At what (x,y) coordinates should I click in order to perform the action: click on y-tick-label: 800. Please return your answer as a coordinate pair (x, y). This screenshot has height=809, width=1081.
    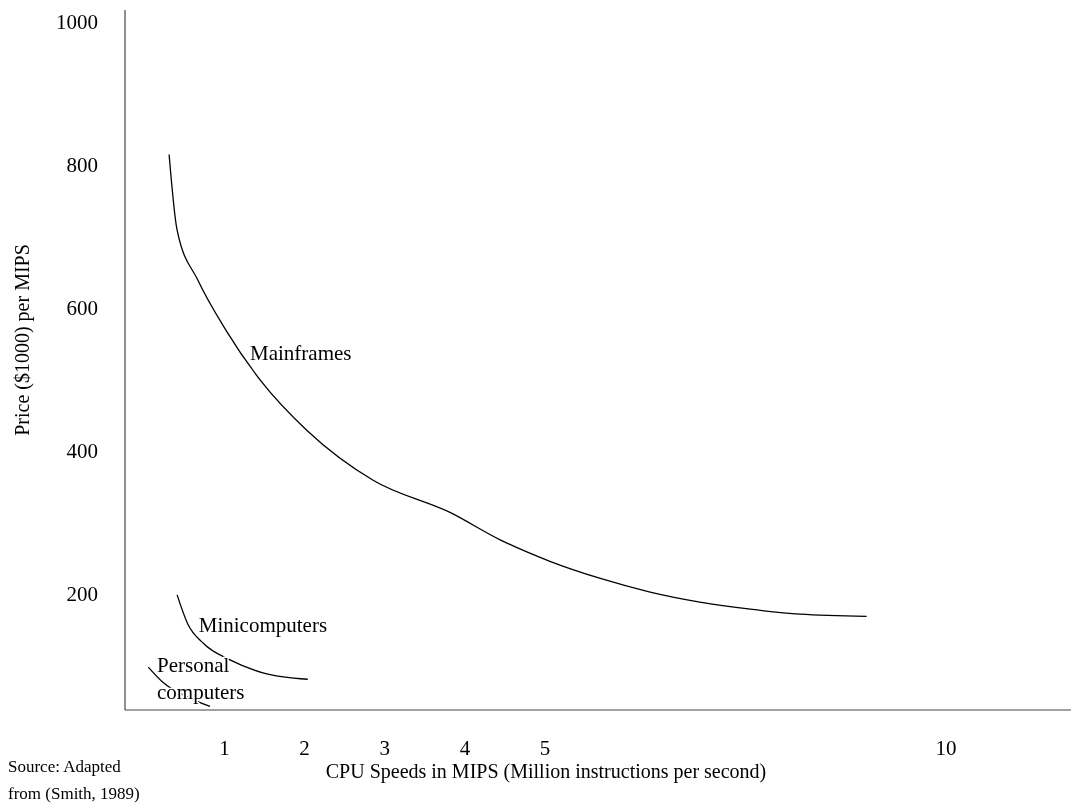
    Looking at the image, I should click on (82, 165).